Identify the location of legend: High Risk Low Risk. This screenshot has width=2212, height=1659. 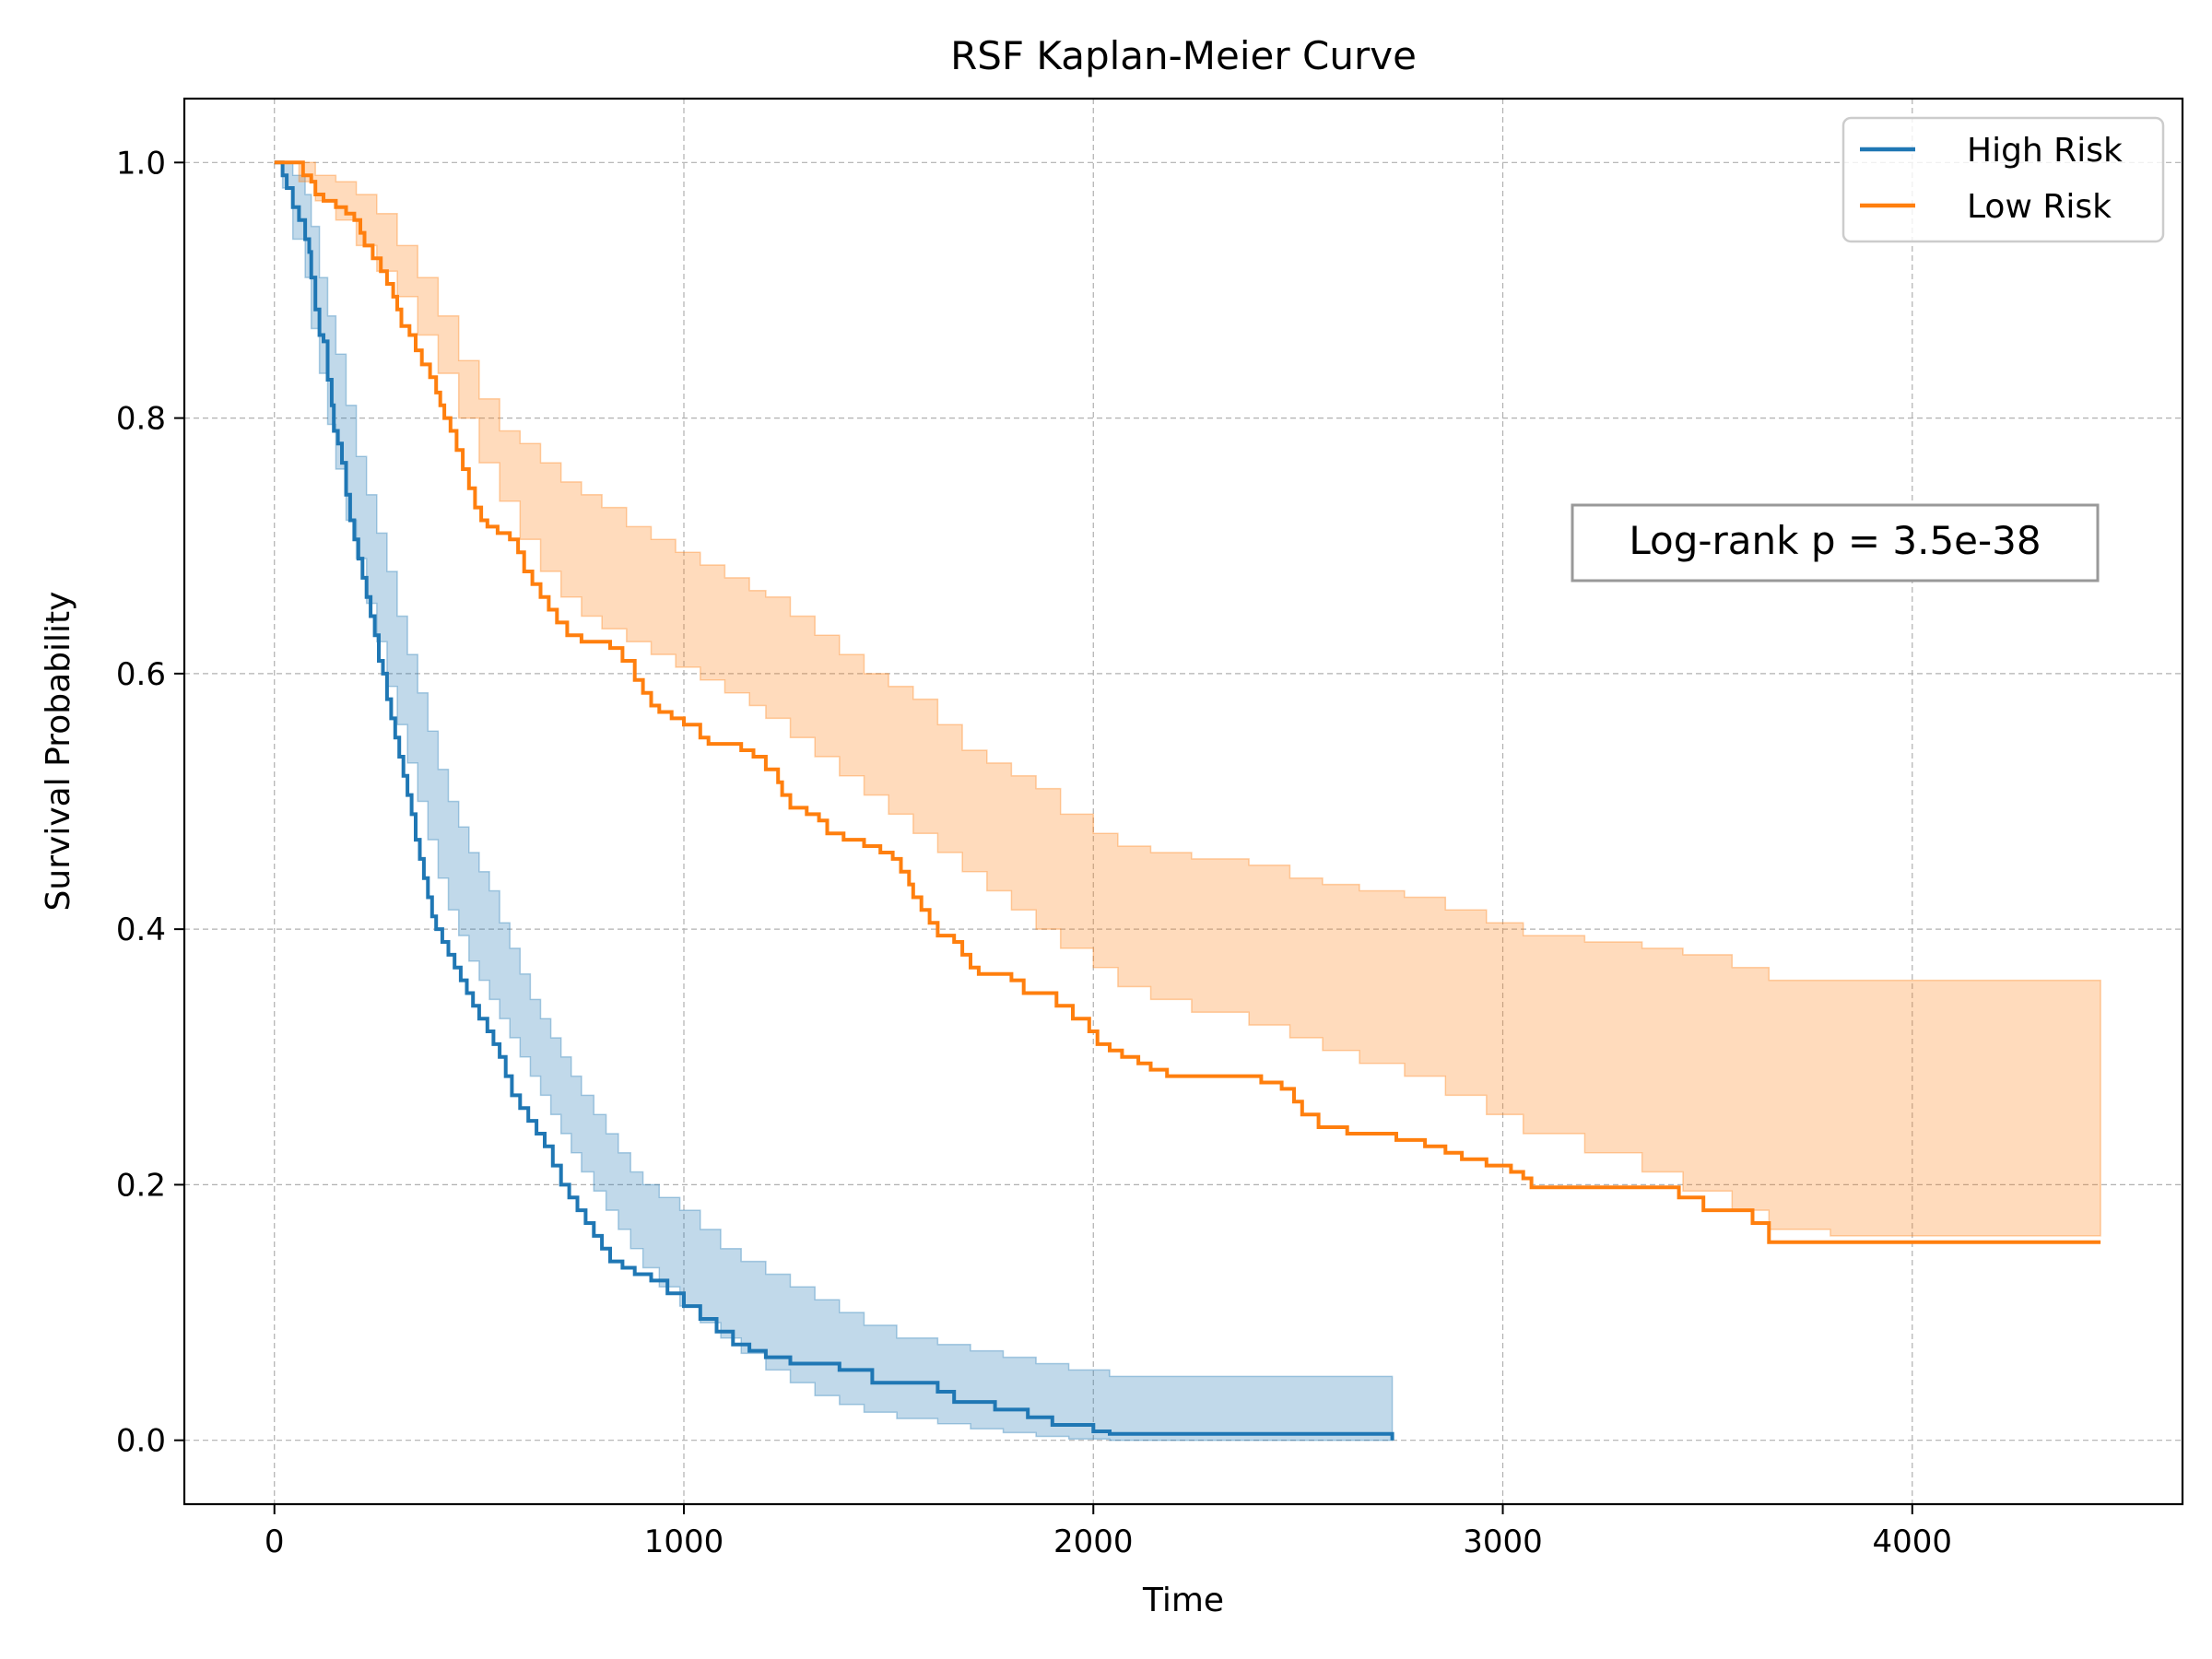
(2003, 179).